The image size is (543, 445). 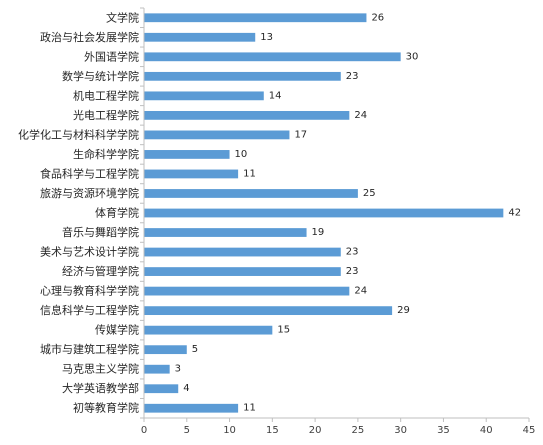 What do you see at coordinates (89, 252) in the screenshot?
I see `category-label: 美术与艺术设计学院` at bounding box center [89, 252].